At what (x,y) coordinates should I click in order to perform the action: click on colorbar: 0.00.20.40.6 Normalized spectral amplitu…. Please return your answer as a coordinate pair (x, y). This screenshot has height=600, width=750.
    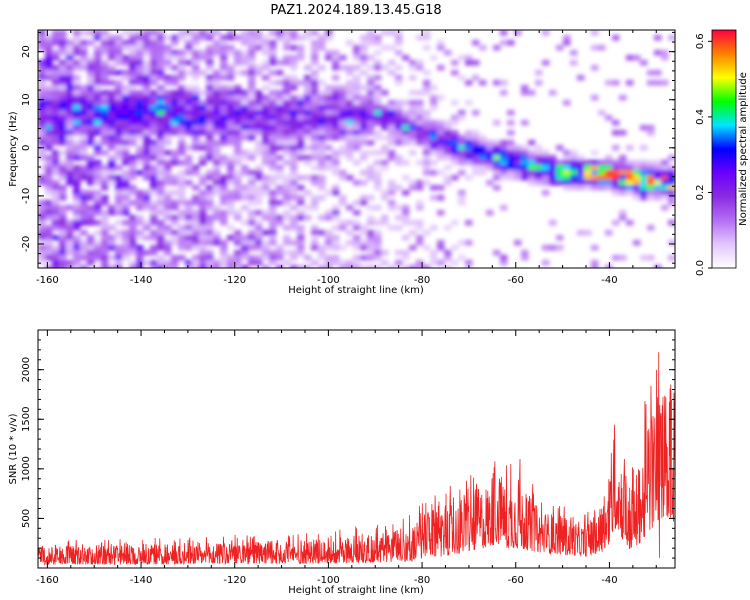
    Looking at the image, I should click on (722, 152).